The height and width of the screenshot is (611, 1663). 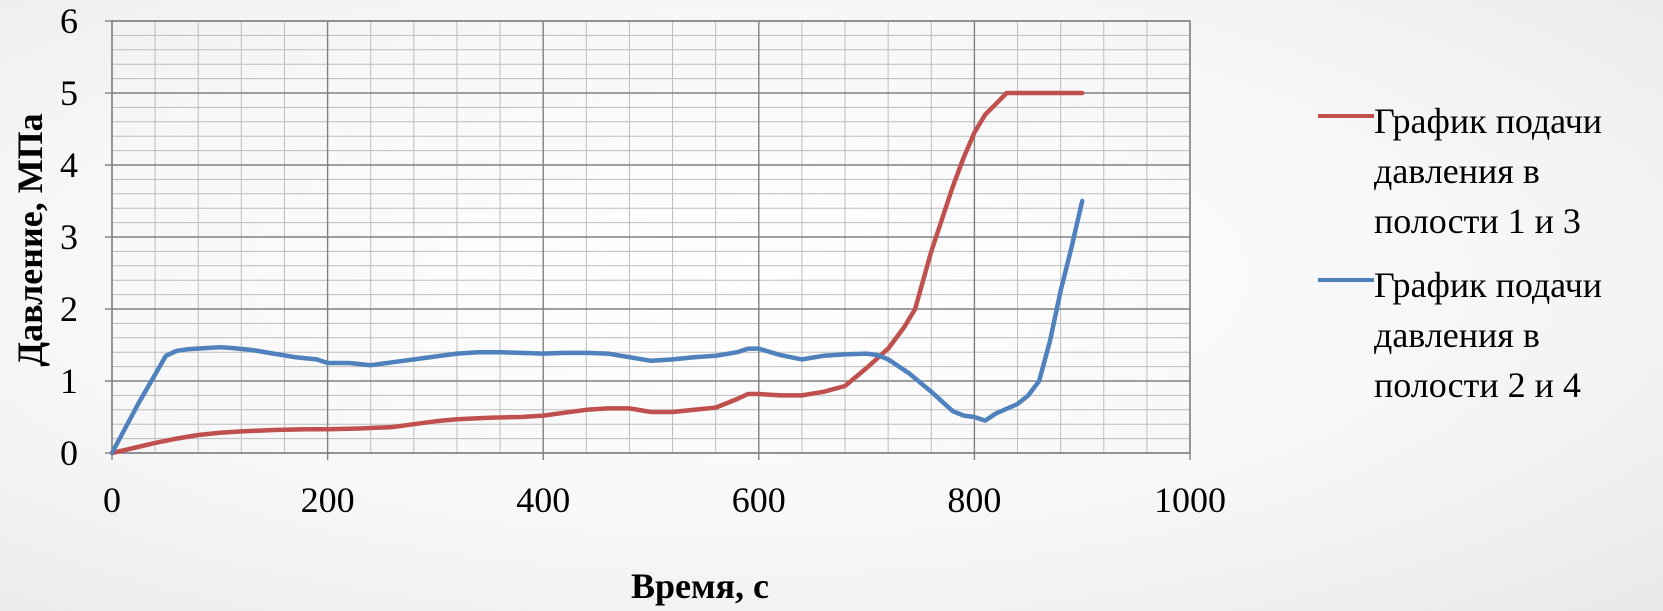 I want to click on x-tick-label: 800, so click(x=974, y=500).